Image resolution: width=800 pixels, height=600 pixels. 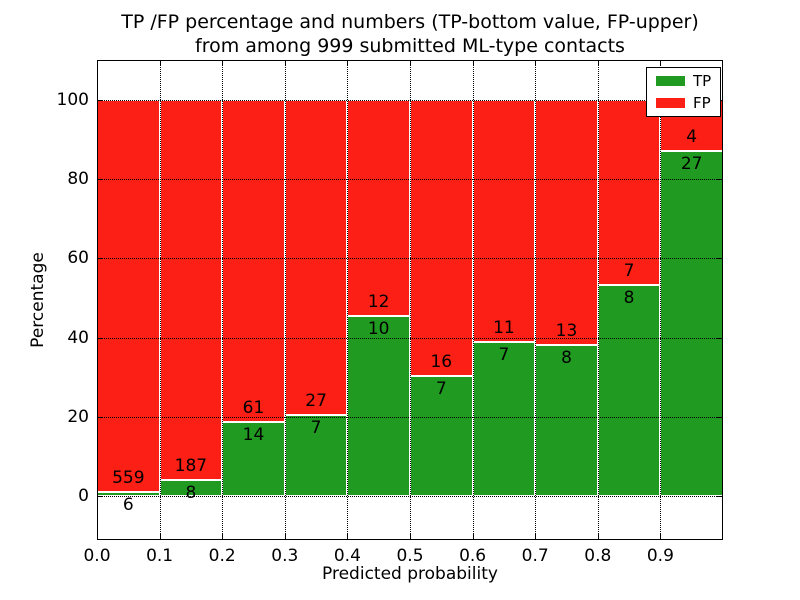 What do you see at coordinates (316, 427) in the screenshot?
I see `tp-count-label-3: 7` at bounding box center [316, 427].